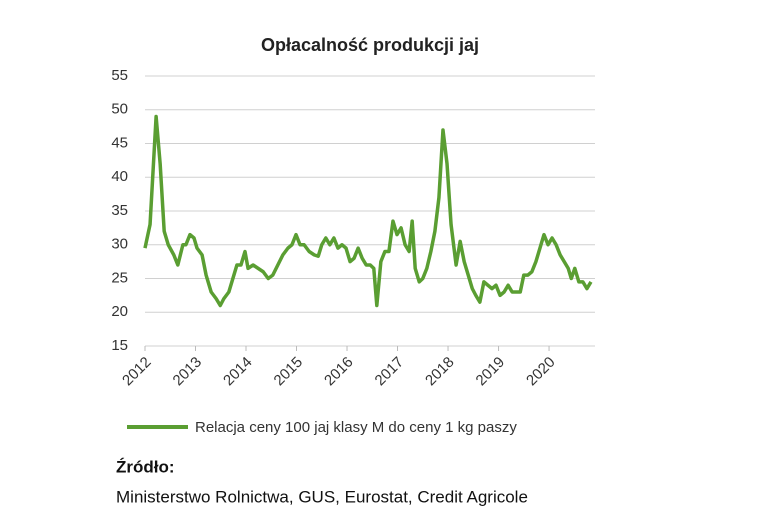 Image resolution: width=760 pixels, height=526 pixels. What do you see at coordinates (119, 142) in the screenshot?
I see `y-tick-label: 45` at bounding box center [119, 142].